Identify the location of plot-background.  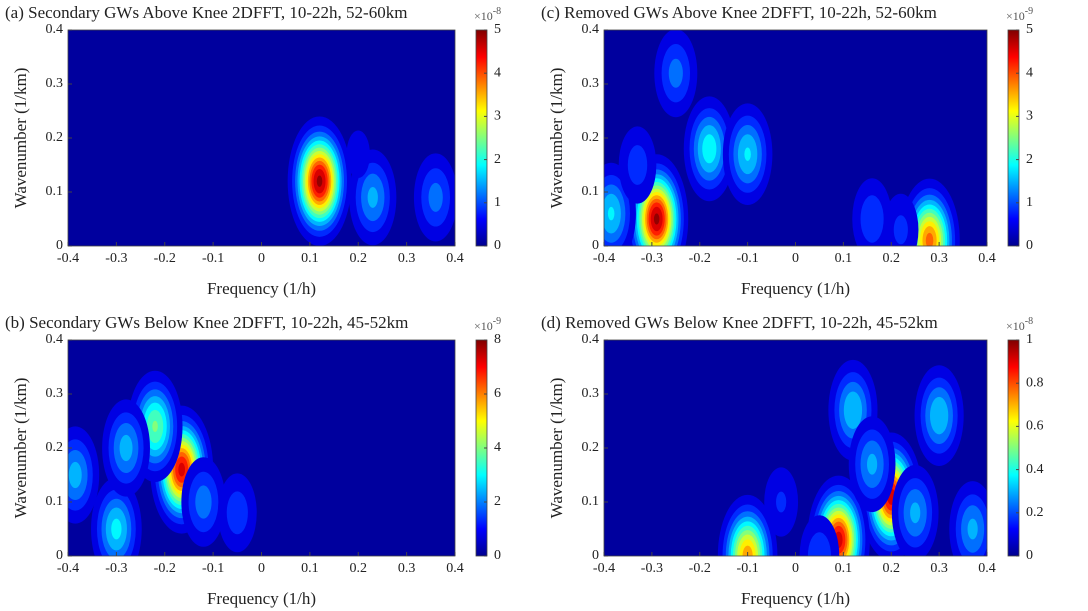
(261, 138).